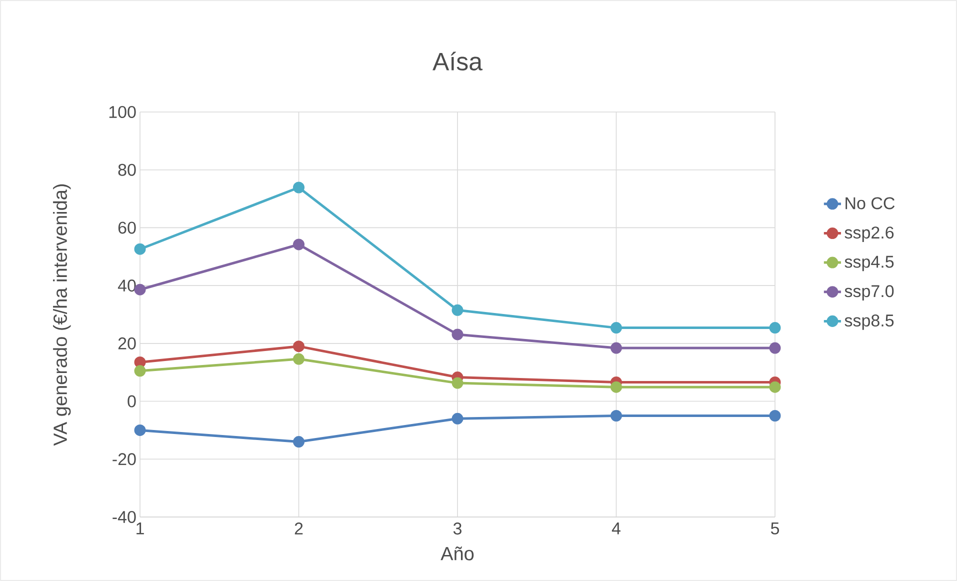 The width and height of the screenshot is (957, 581). What do you see at coordinates (869, 293) in the screenshot?
I see `legend-label: ssp7.0` at bounding box center [869, 293].